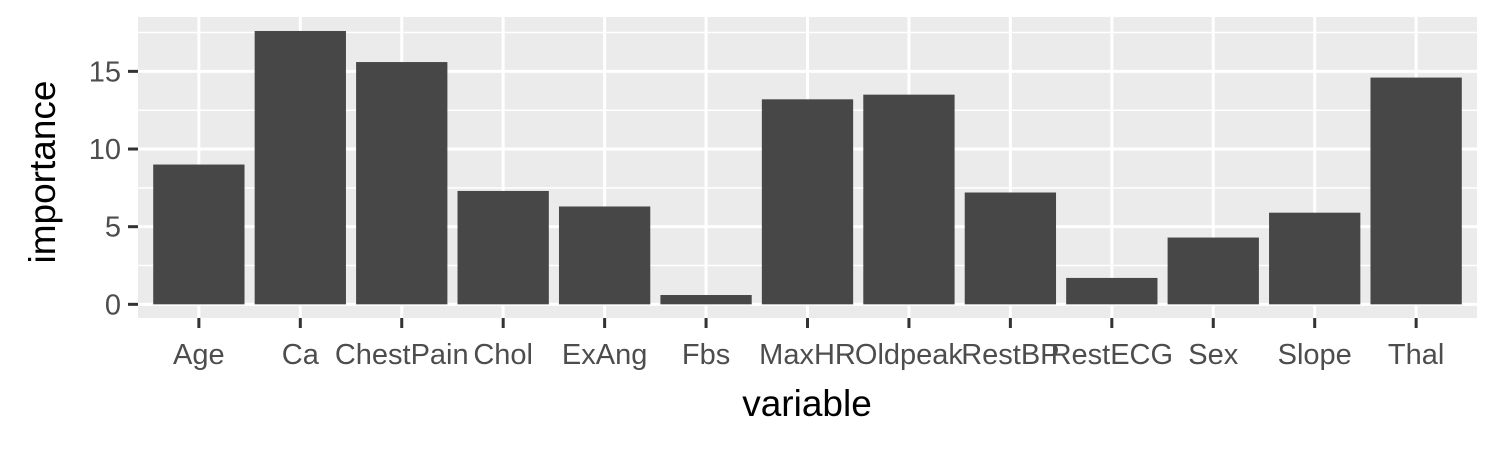  Describe the element at coordinates (1213, 355) in the screenshot. I see `x-tick-label: Sex` at that location.